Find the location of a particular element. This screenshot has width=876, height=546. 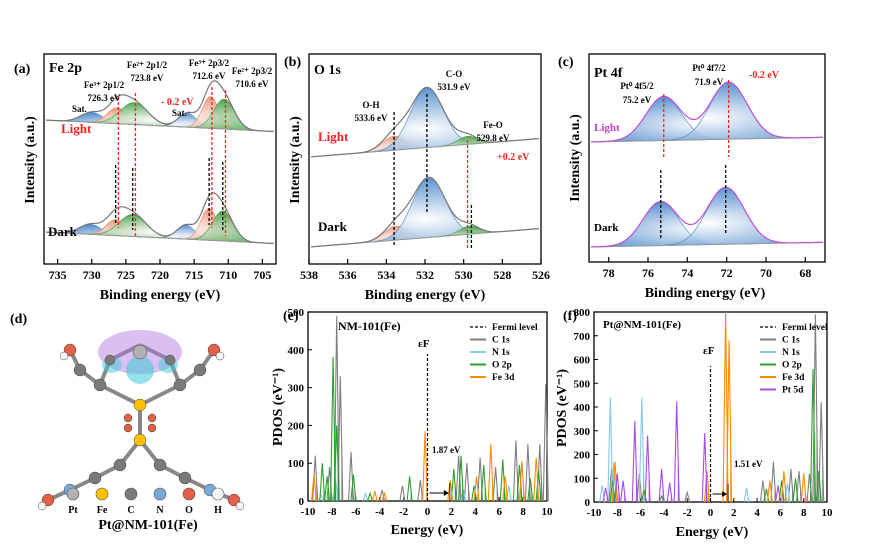

panel-a-peak4-value: 710.6 eV is located at coordinates (252, 84).